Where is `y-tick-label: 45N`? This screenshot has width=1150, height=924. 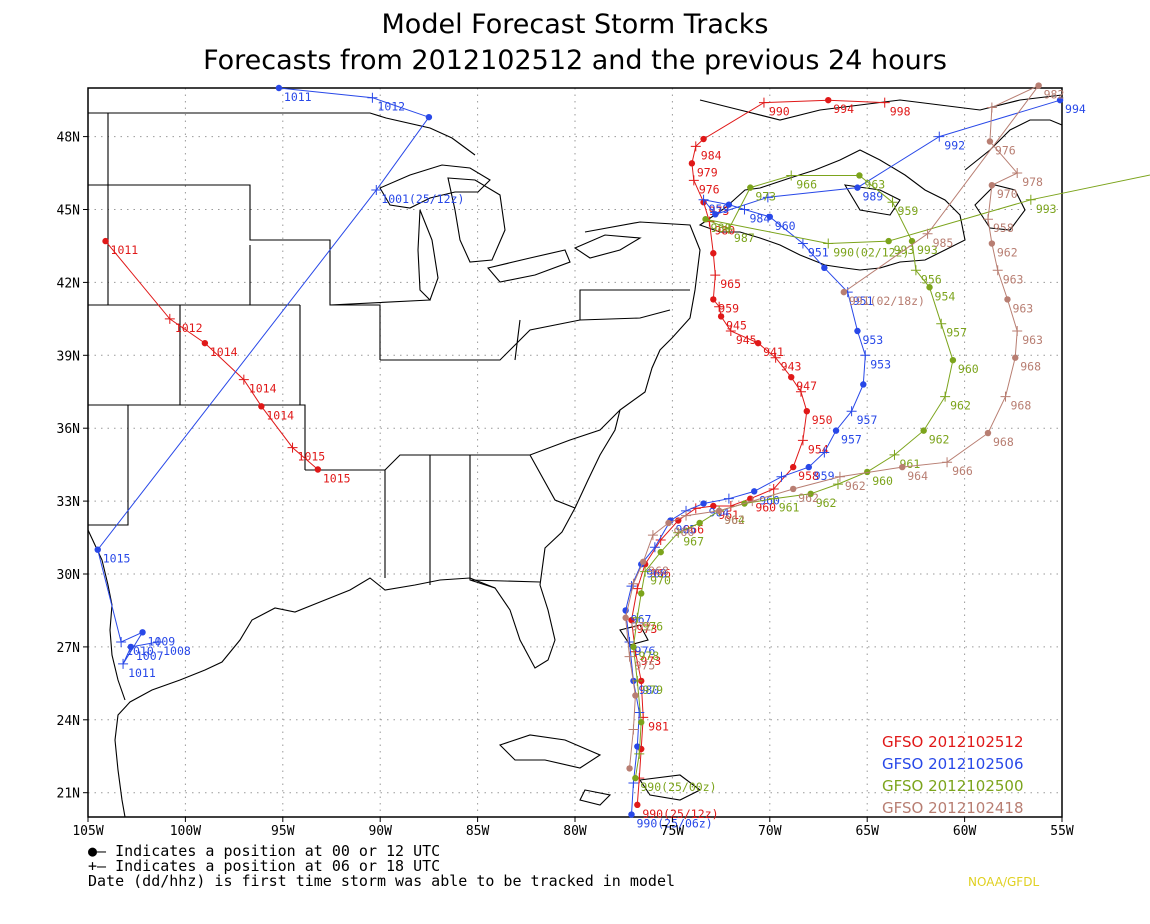 y-tick-label: 45N is located at coordinates (68, 211).